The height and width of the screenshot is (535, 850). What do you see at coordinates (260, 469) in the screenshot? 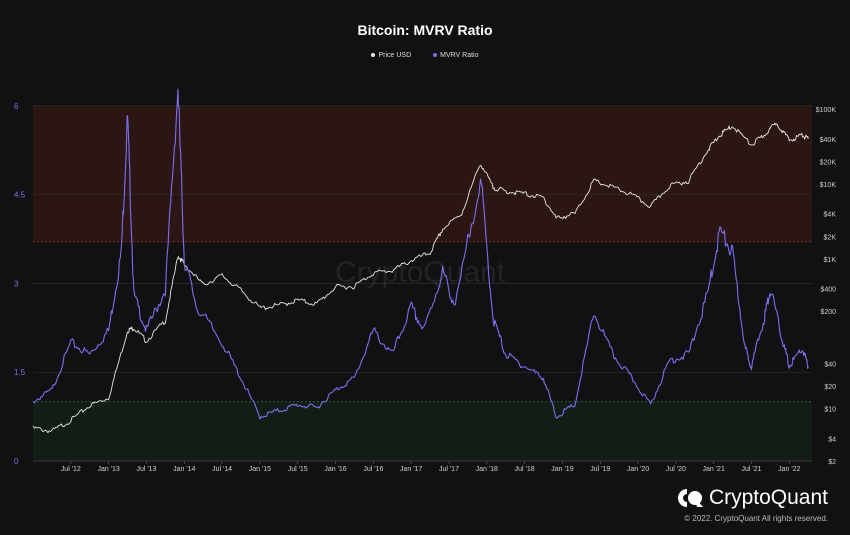
I see `x-tick-label: Jan '15` at bounding box center [260, 469].